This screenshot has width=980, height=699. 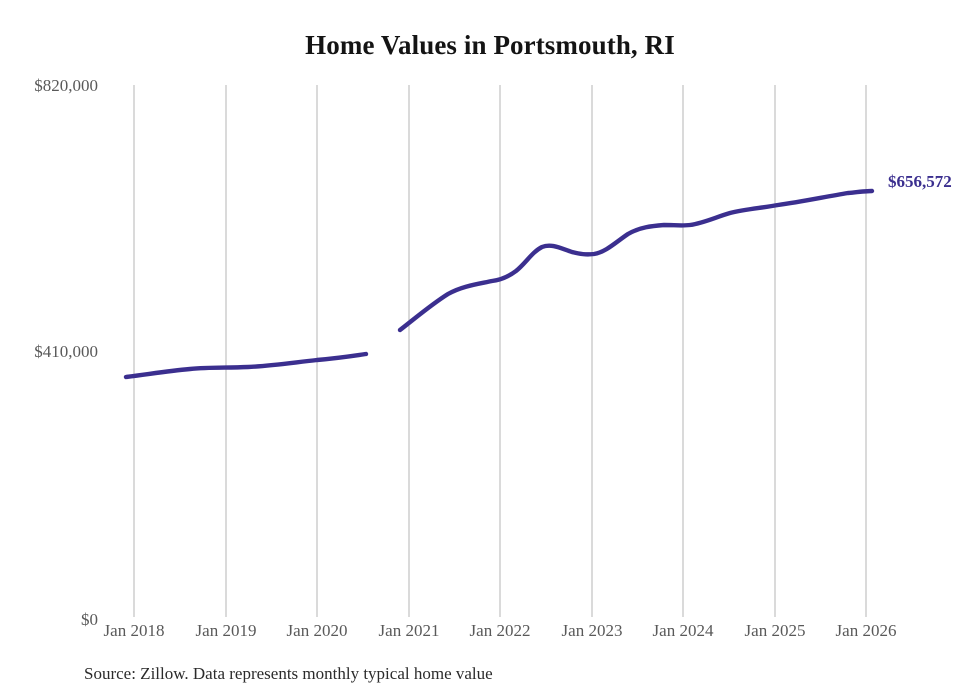 I want to click on x-axis-label-jan-2023: Jan 2023, so click(x=592, y=630).